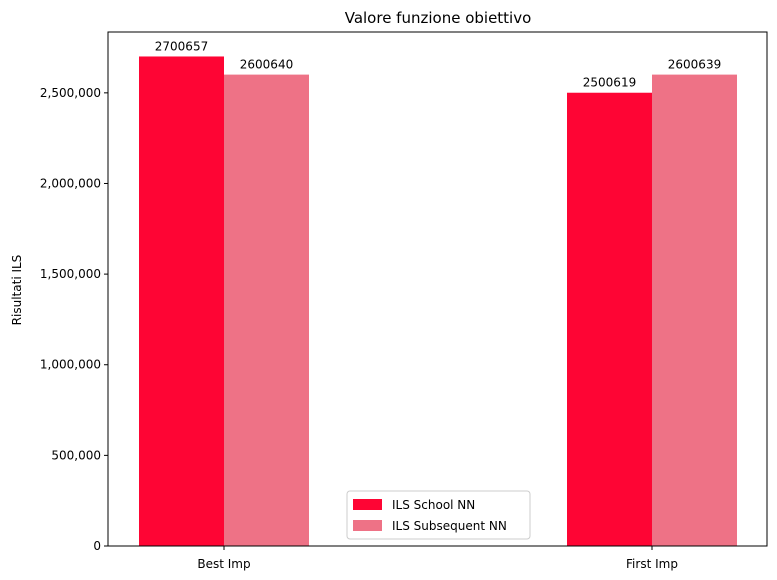 This screenshot has height=580, width=777. What do you see at coordinates (652, 564) in the screenshot?
I see `x-tick-label: First Imp` at bounding box center [652, 564].